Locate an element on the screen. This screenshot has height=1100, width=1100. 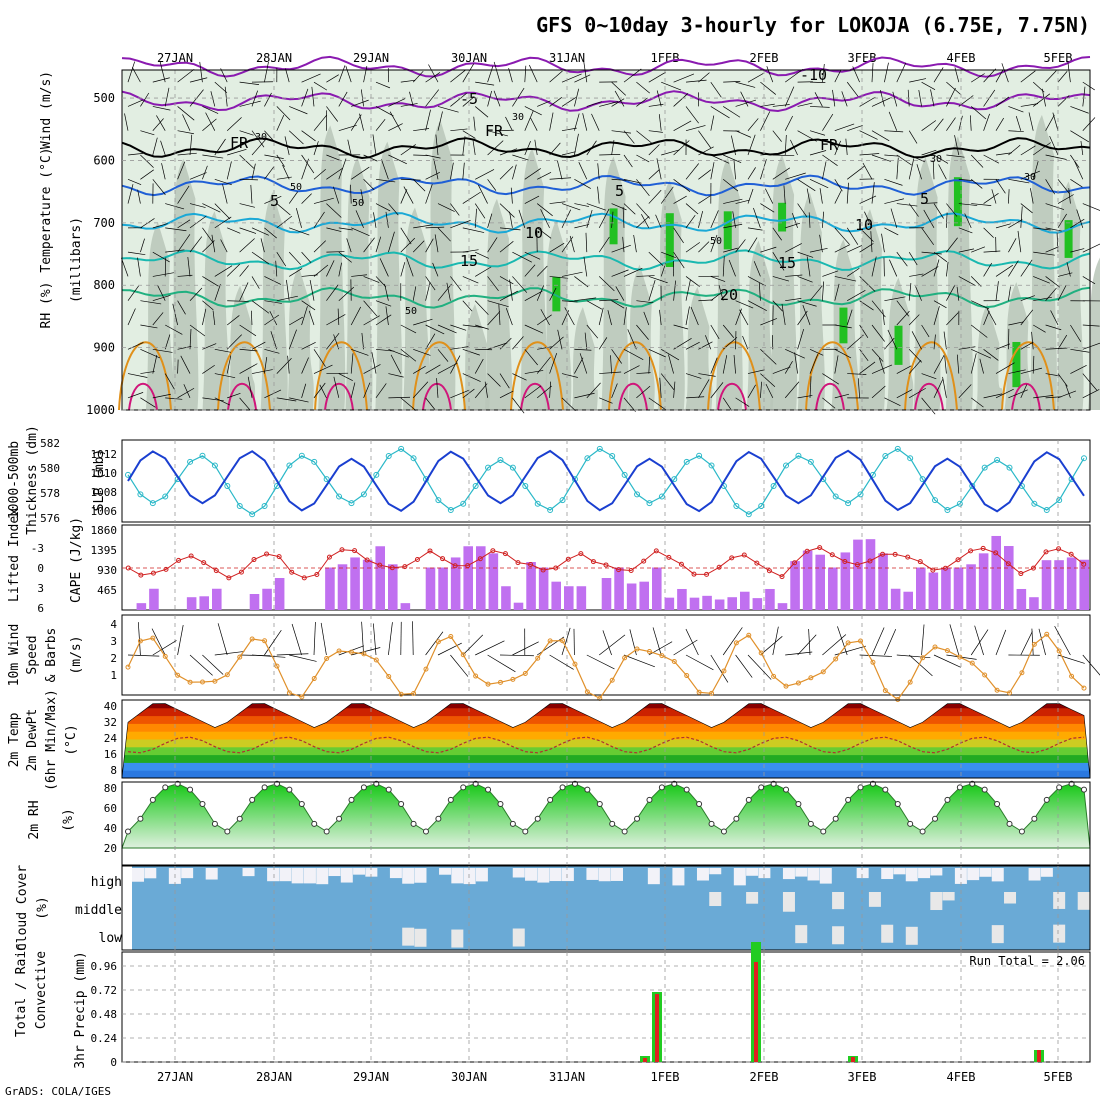
date-label-top: 28JAN is located at coordinates (274, 58).